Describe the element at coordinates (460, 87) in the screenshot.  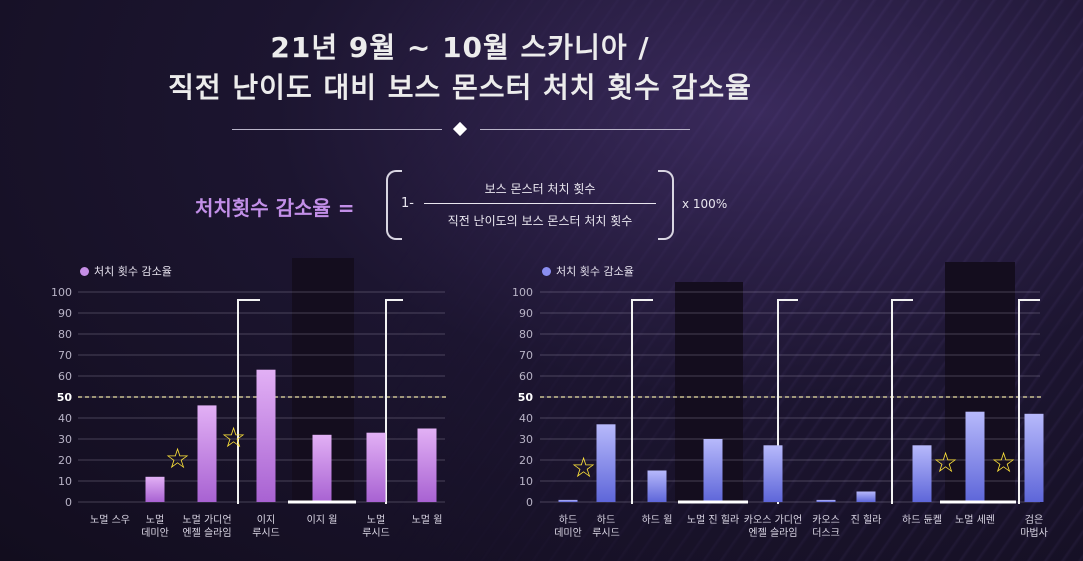
I see `title-line-2: 직전 난이도 대비 보스 몬스터 처치 횟수 감소율` at that location.